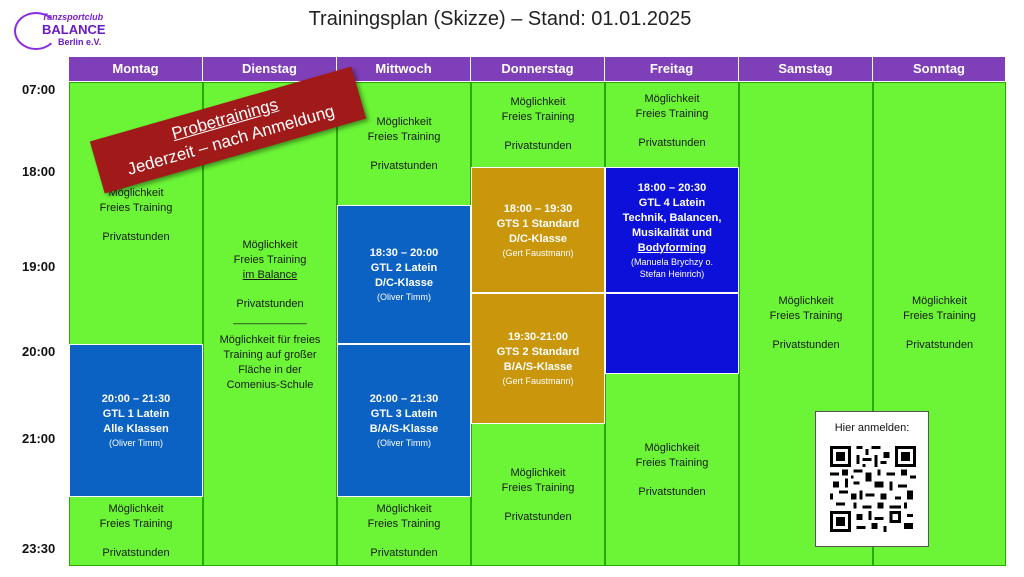 This screenshot has width=1024, height=577. Describe the element at coordinates (538, 69) in the screenshot. I see `header-donnerstag: Donnerstag` at that location.